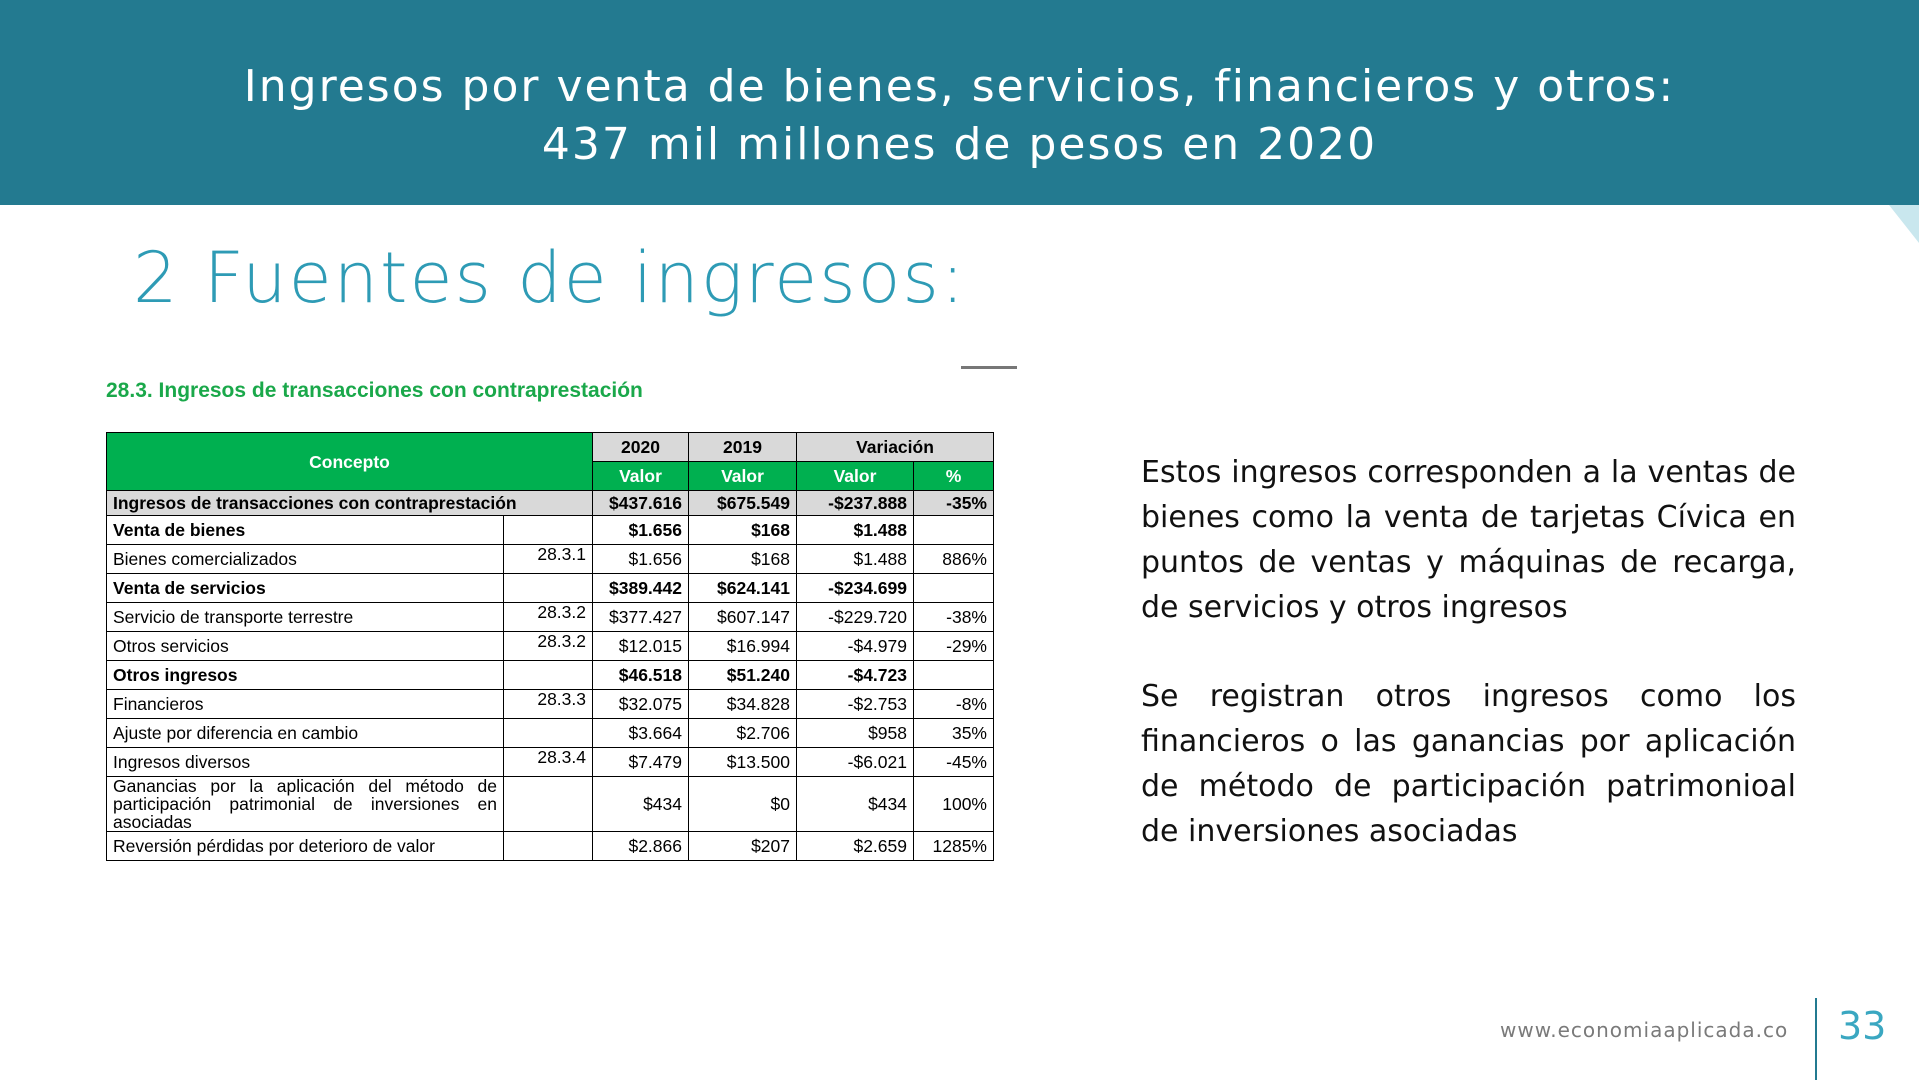  Describe the element at coordinates (305, 559) in the screenshot. I see `cell-concepto: Bienes comercializados` at that location.